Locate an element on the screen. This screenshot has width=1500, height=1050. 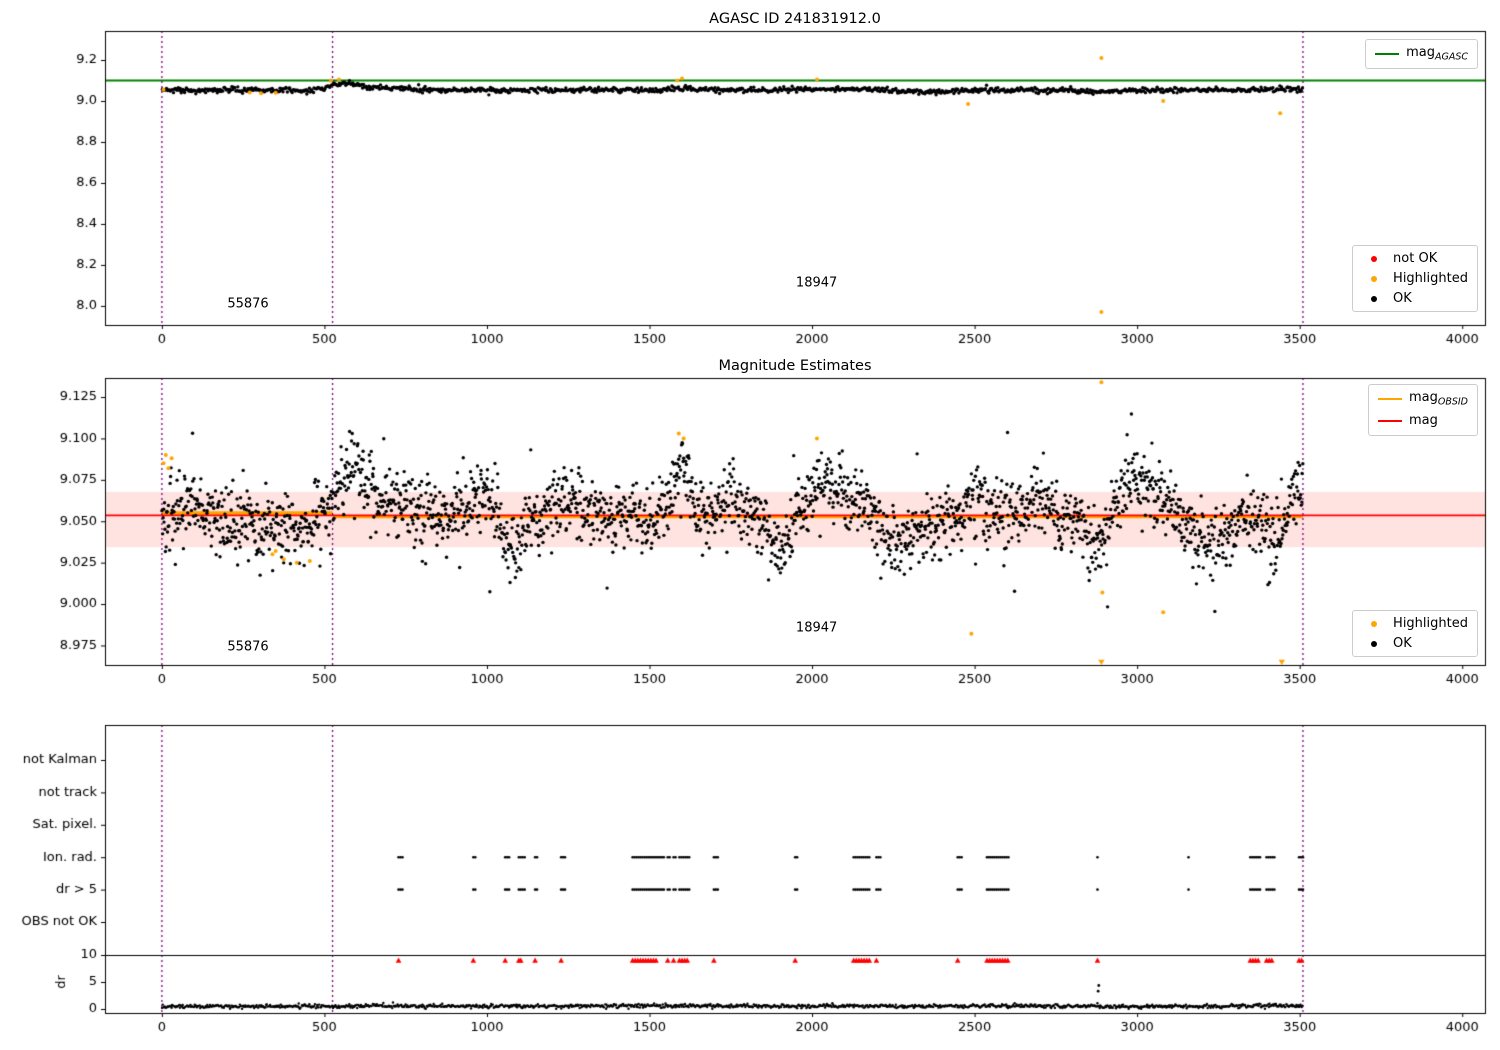
plot1-legend-flags: not OK Highlighted OK is located at coordinates (1415, 278).